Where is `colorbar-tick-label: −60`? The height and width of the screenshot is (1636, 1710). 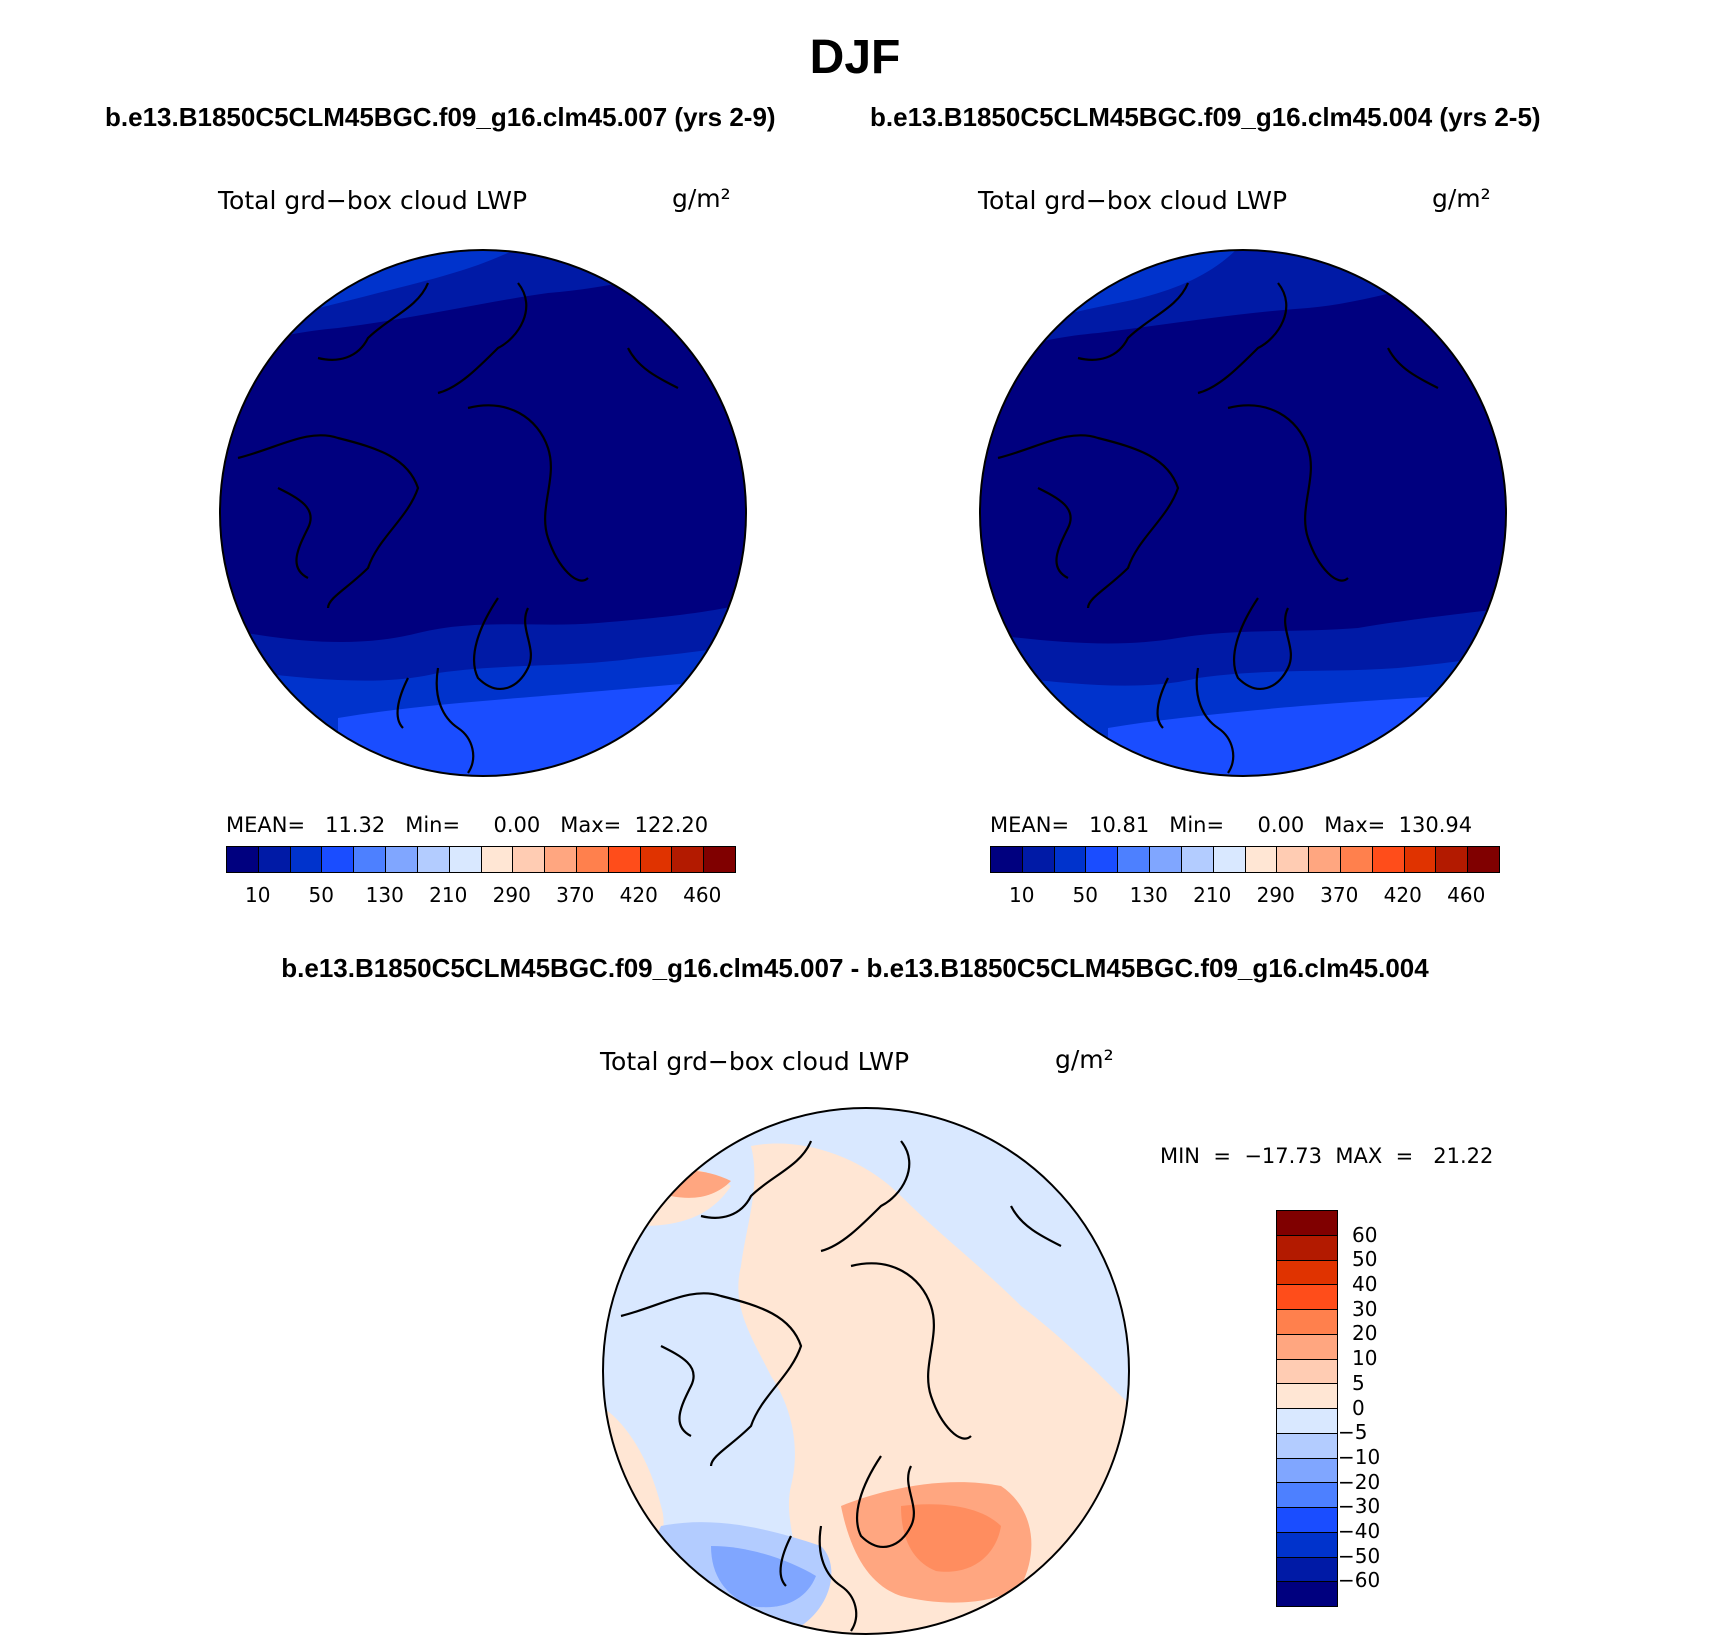 colorbar-tick-label: −60 is located at coordinates (1359, 1580).